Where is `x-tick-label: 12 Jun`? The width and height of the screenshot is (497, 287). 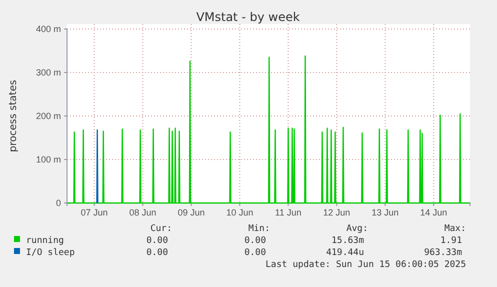 x-tick-label: 12 Jun is located at coordinates (336, 212).